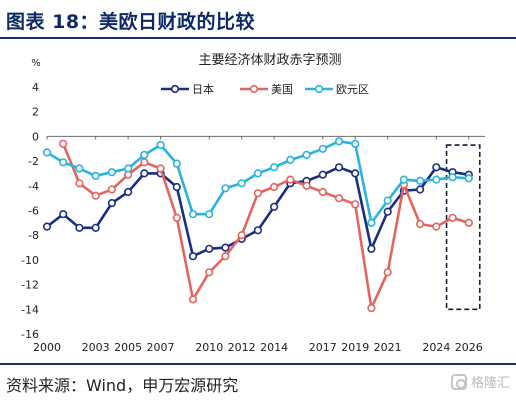 The image size is (516, 400). Describe the element at coordinates (274, 347) in the screenshot. I see `x-tick-label: 2014` at that location.